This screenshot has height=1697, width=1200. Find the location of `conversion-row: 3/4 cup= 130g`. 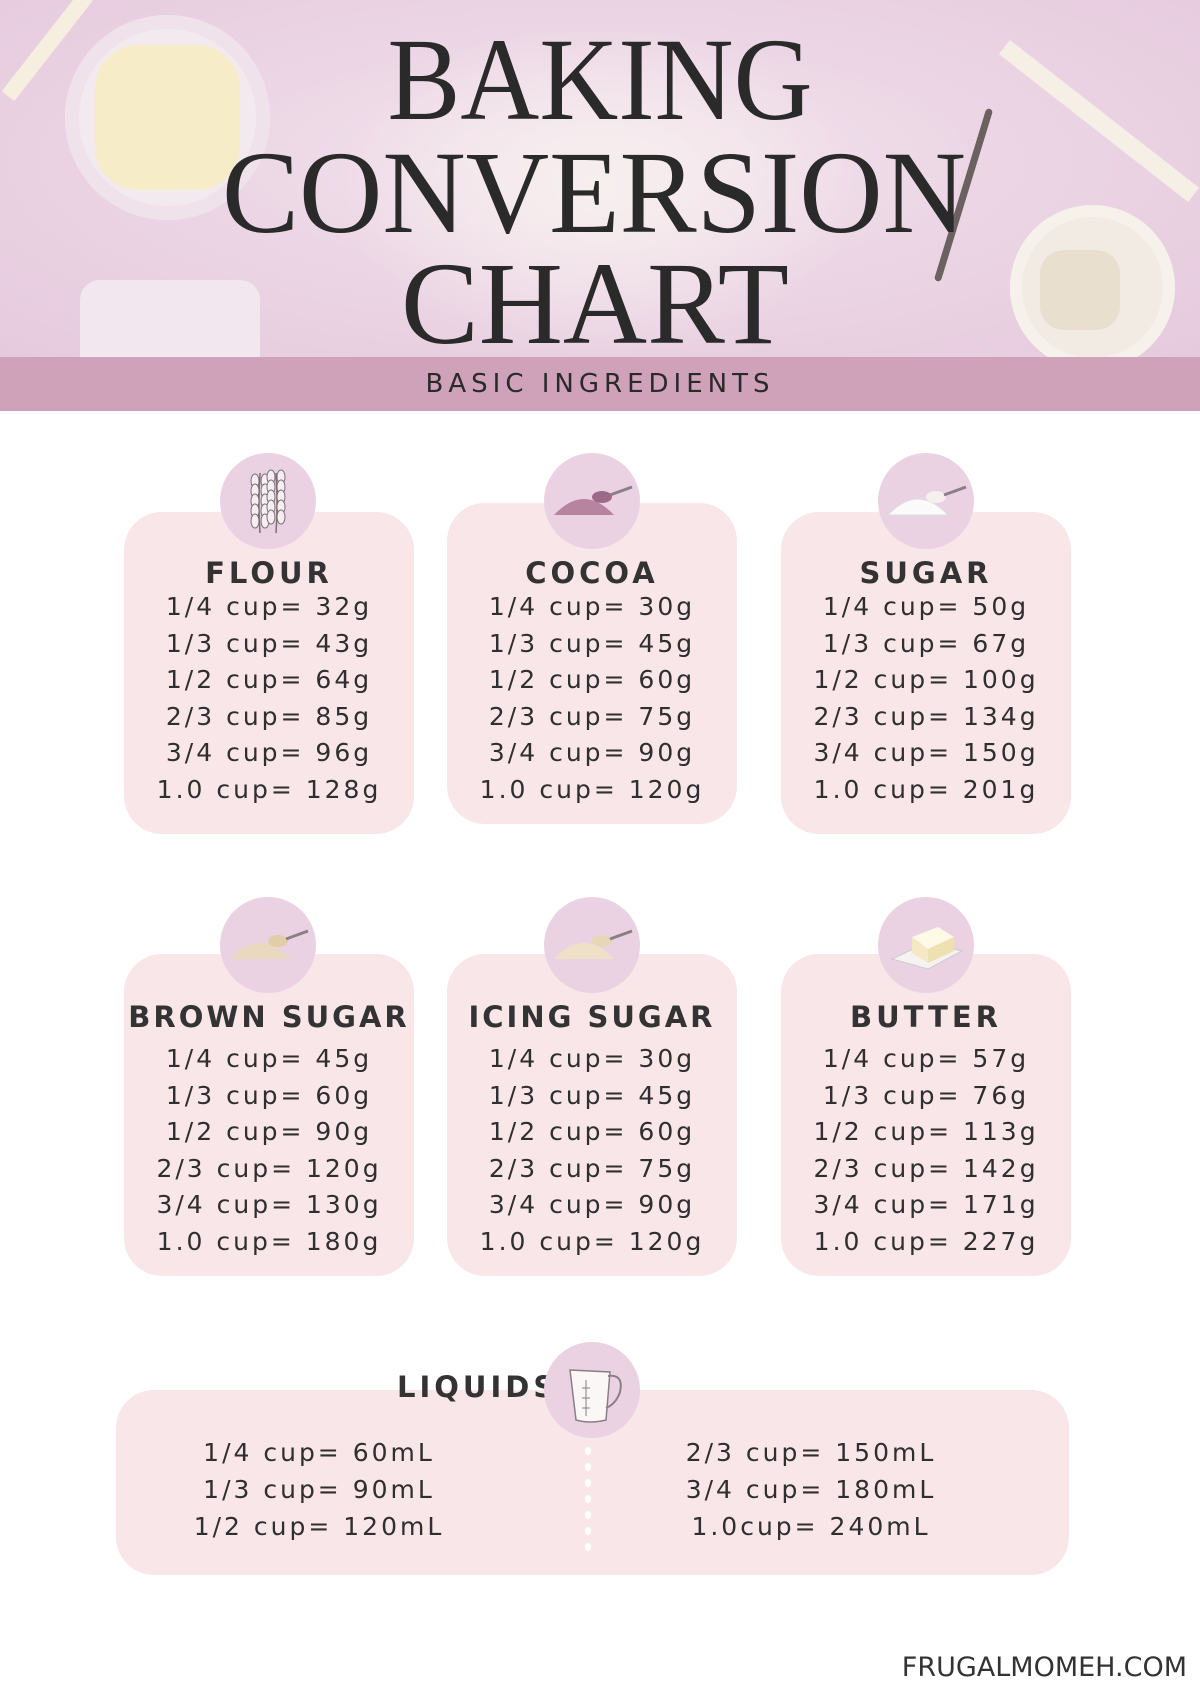

conversion-row: 3/4 cup= 130g is located at coordinates (269, 1204).